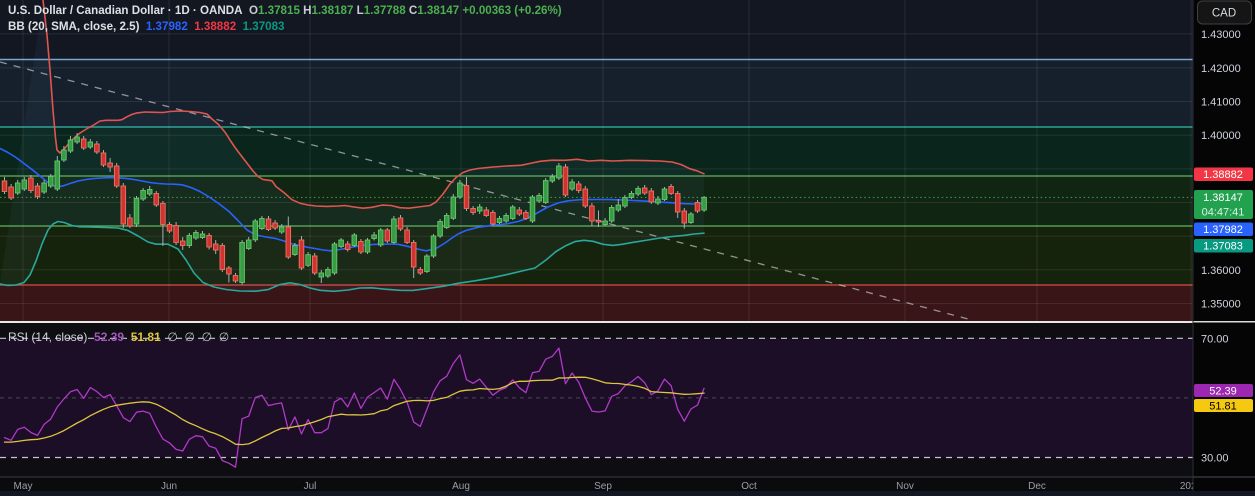 The image size is (1255, 496). What do you see at coordinates (1215, 459) in the screenshot?
I see `svg-text: 30.00` at bounding box center [1215, 459].